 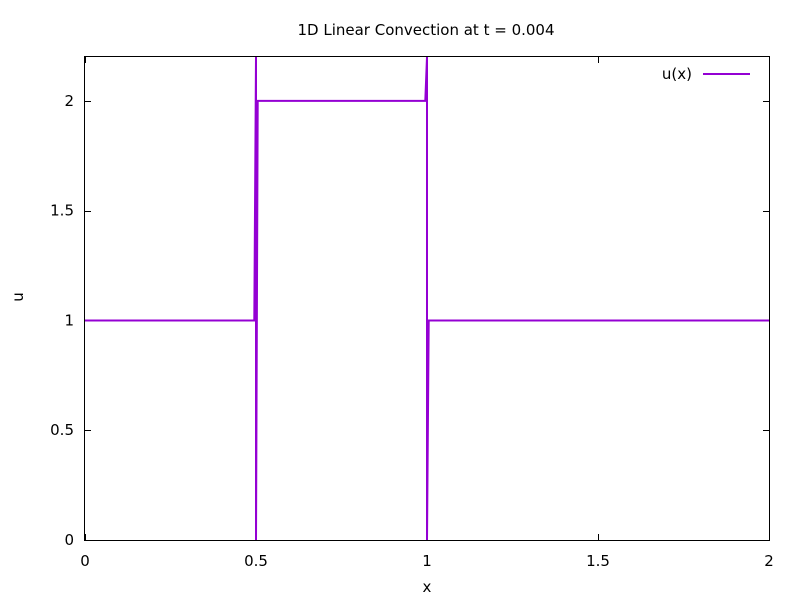 What do you see at coordinates (18, 297) in the screenshot?
I see `y-axis-label: u` at bounding box center [18, 297].